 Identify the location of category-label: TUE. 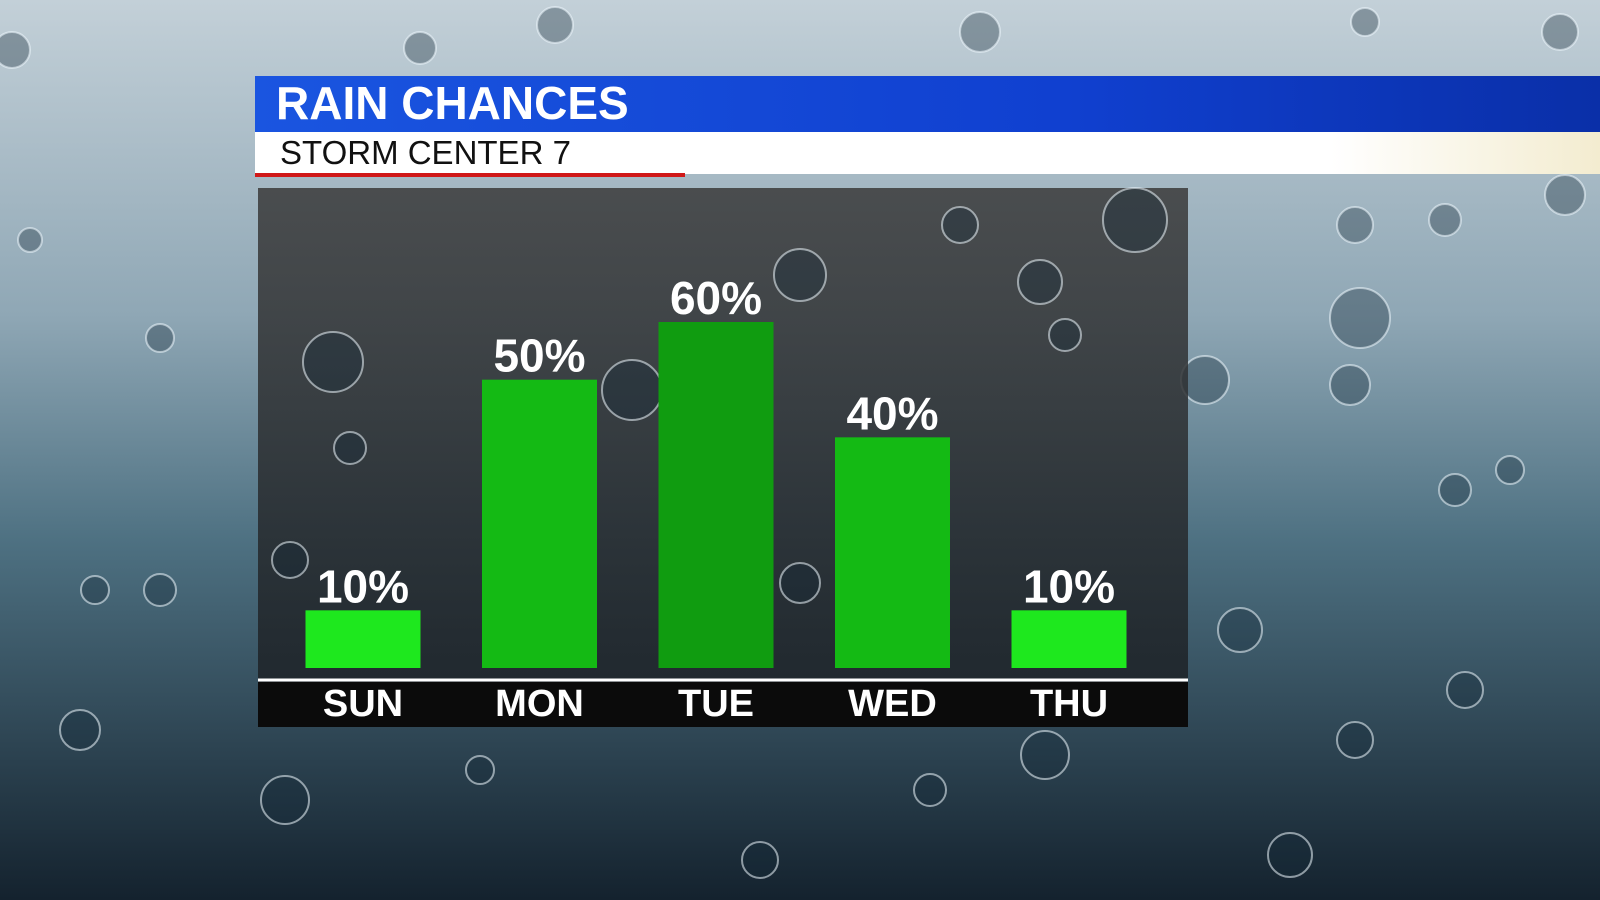
(716, 704).